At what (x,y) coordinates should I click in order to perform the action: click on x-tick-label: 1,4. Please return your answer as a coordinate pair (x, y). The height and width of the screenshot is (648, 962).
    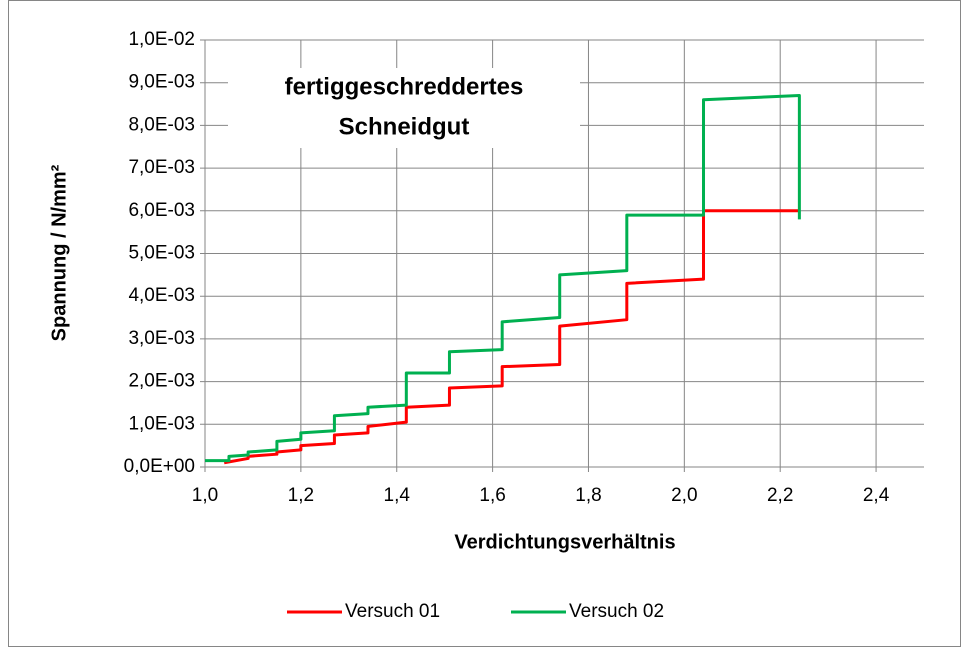
    Looking at the image, I should click on (397, 495).